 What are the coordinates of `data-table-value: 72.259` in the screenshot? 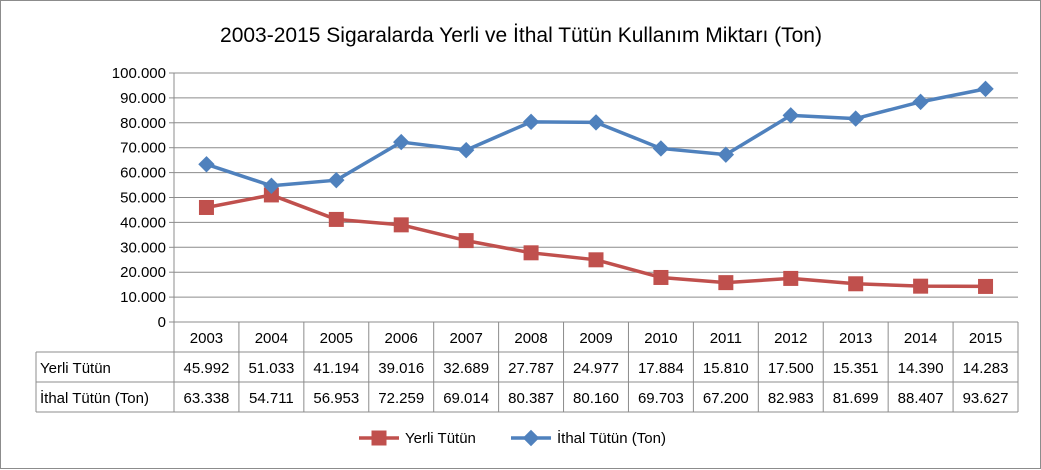 It's located at (401, 398).